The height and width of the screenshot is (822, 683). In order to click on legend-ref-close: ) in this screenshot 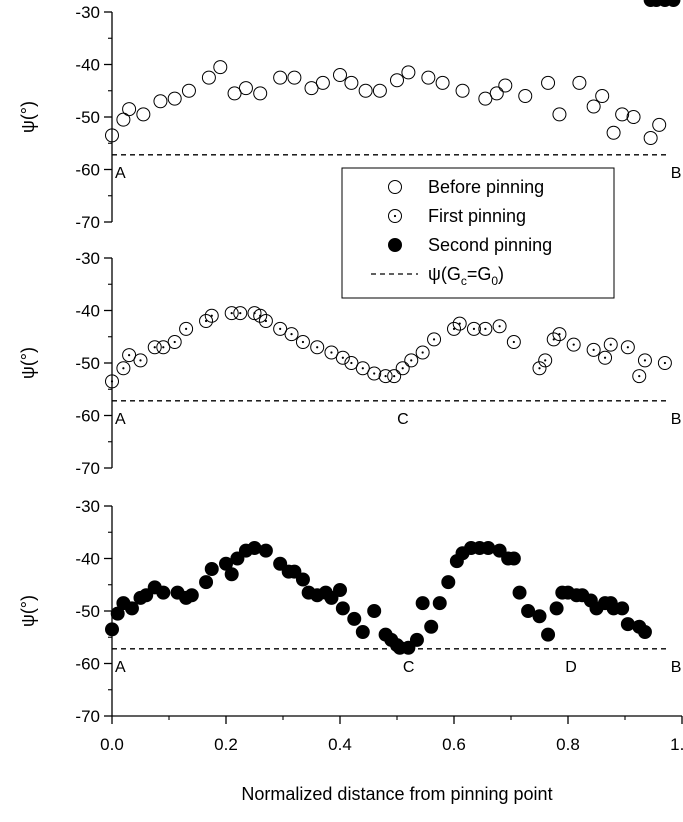, I will do `click(501, 274)`.